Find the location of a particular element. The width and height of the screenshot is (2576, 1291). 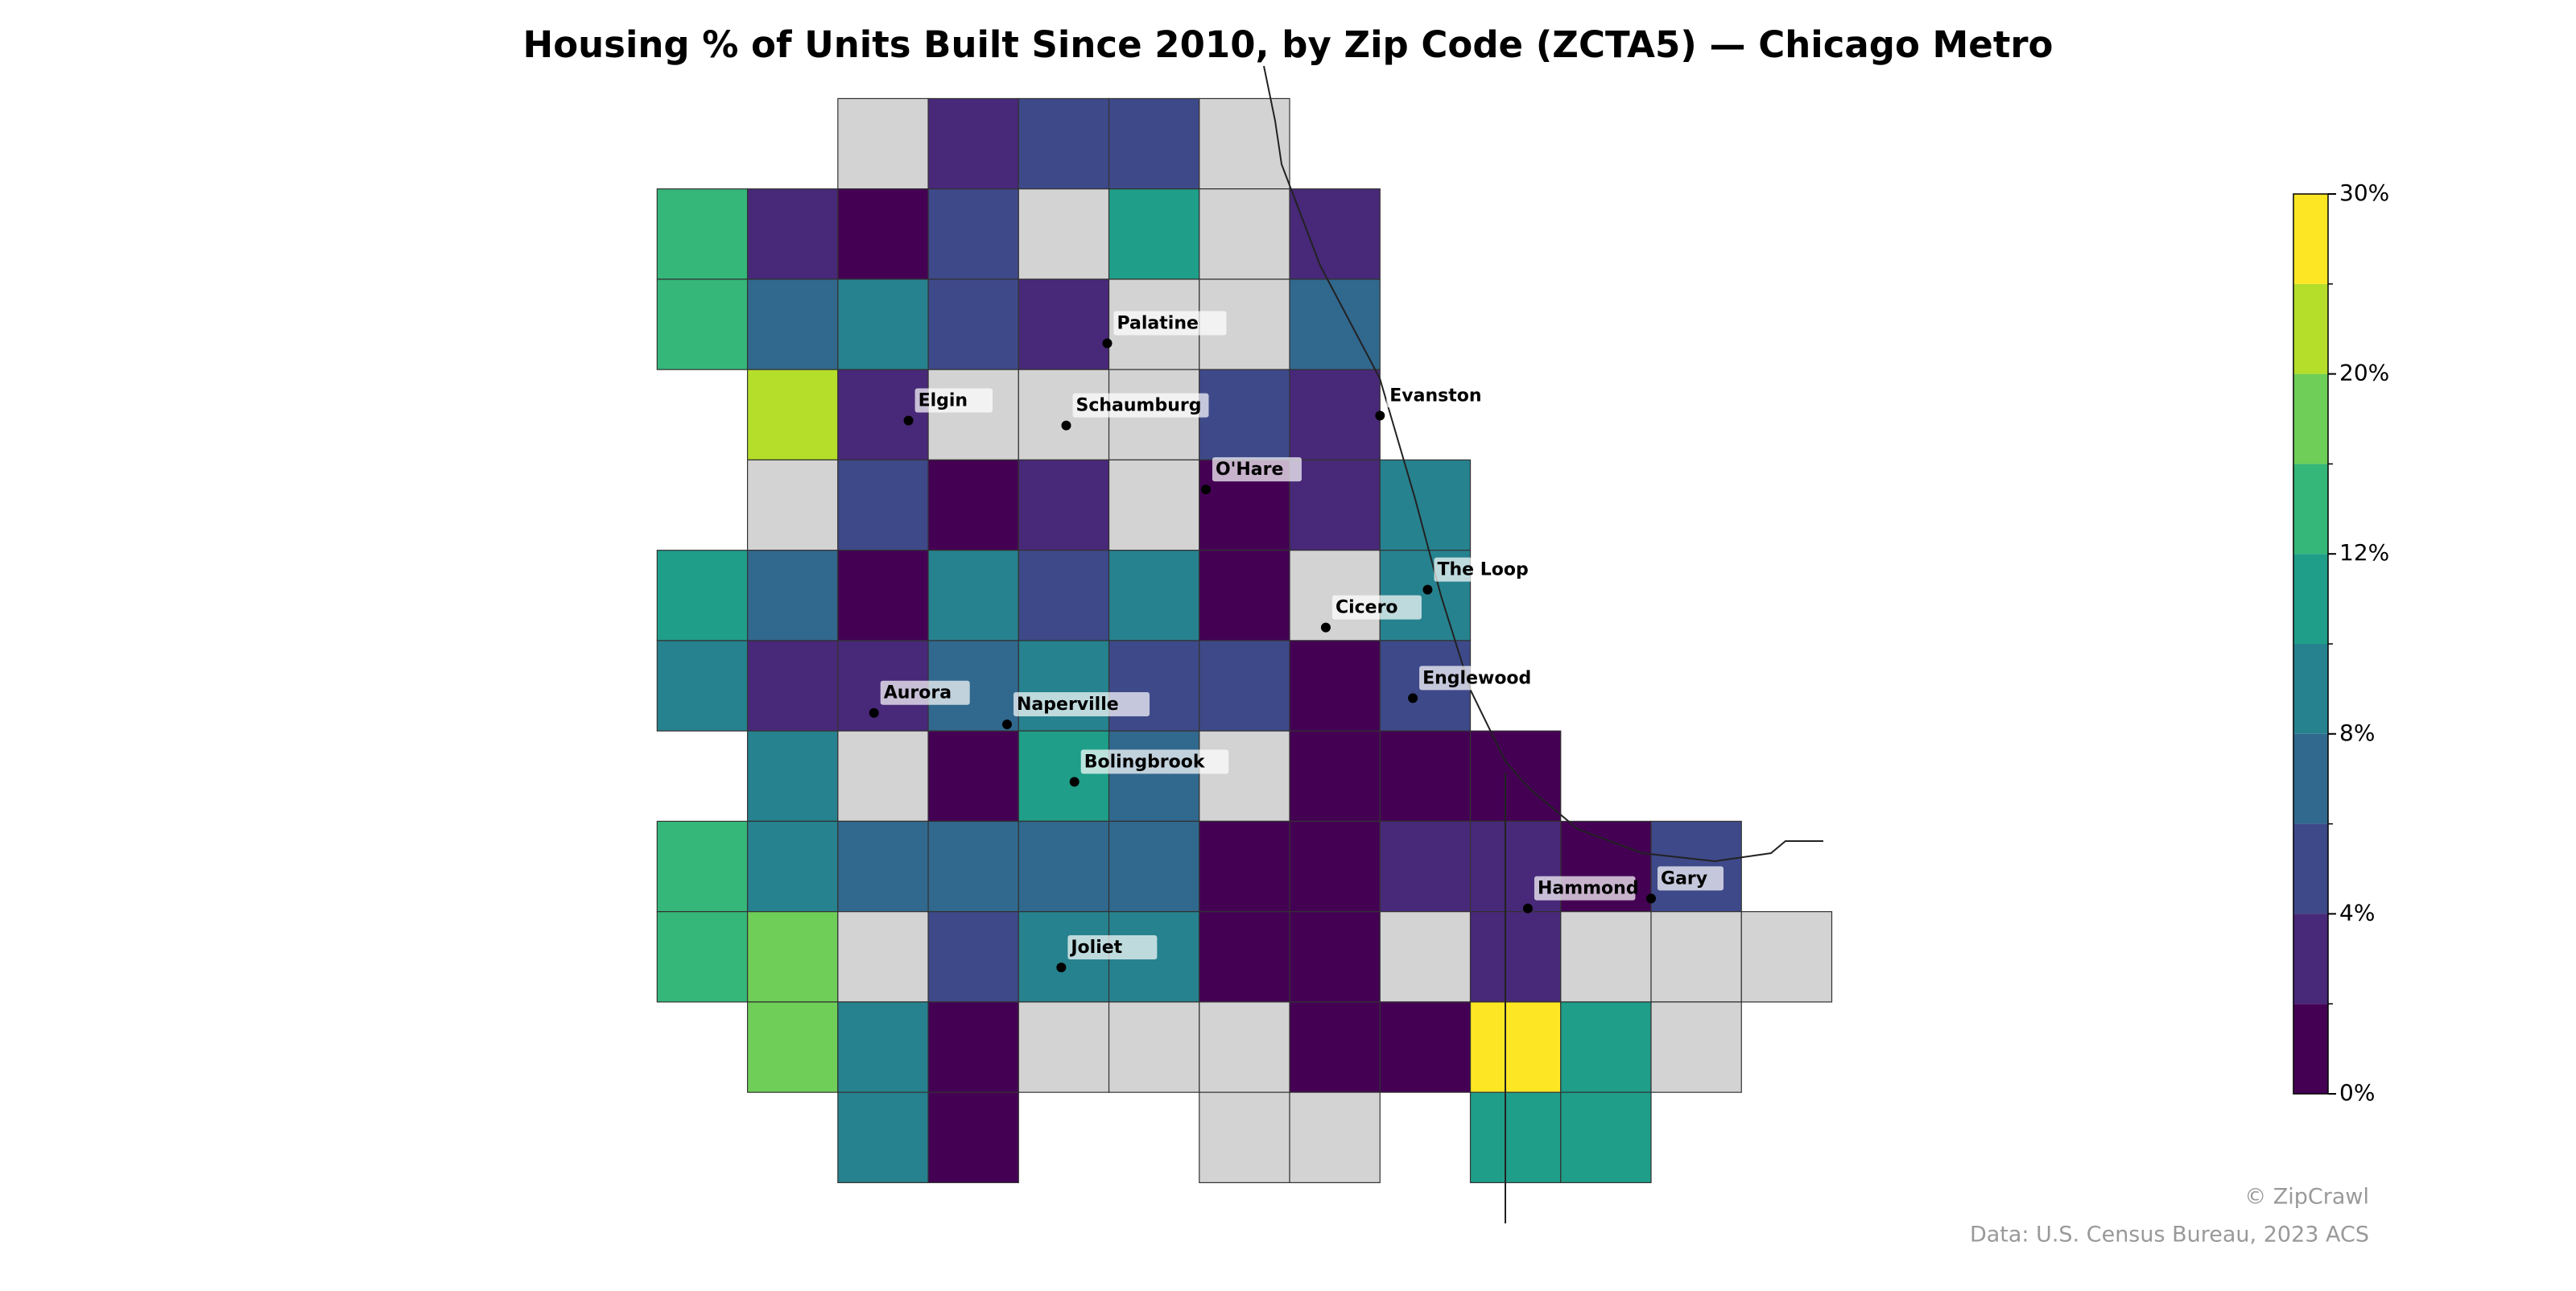

lake-shore is located at coordinates (1543, 464).